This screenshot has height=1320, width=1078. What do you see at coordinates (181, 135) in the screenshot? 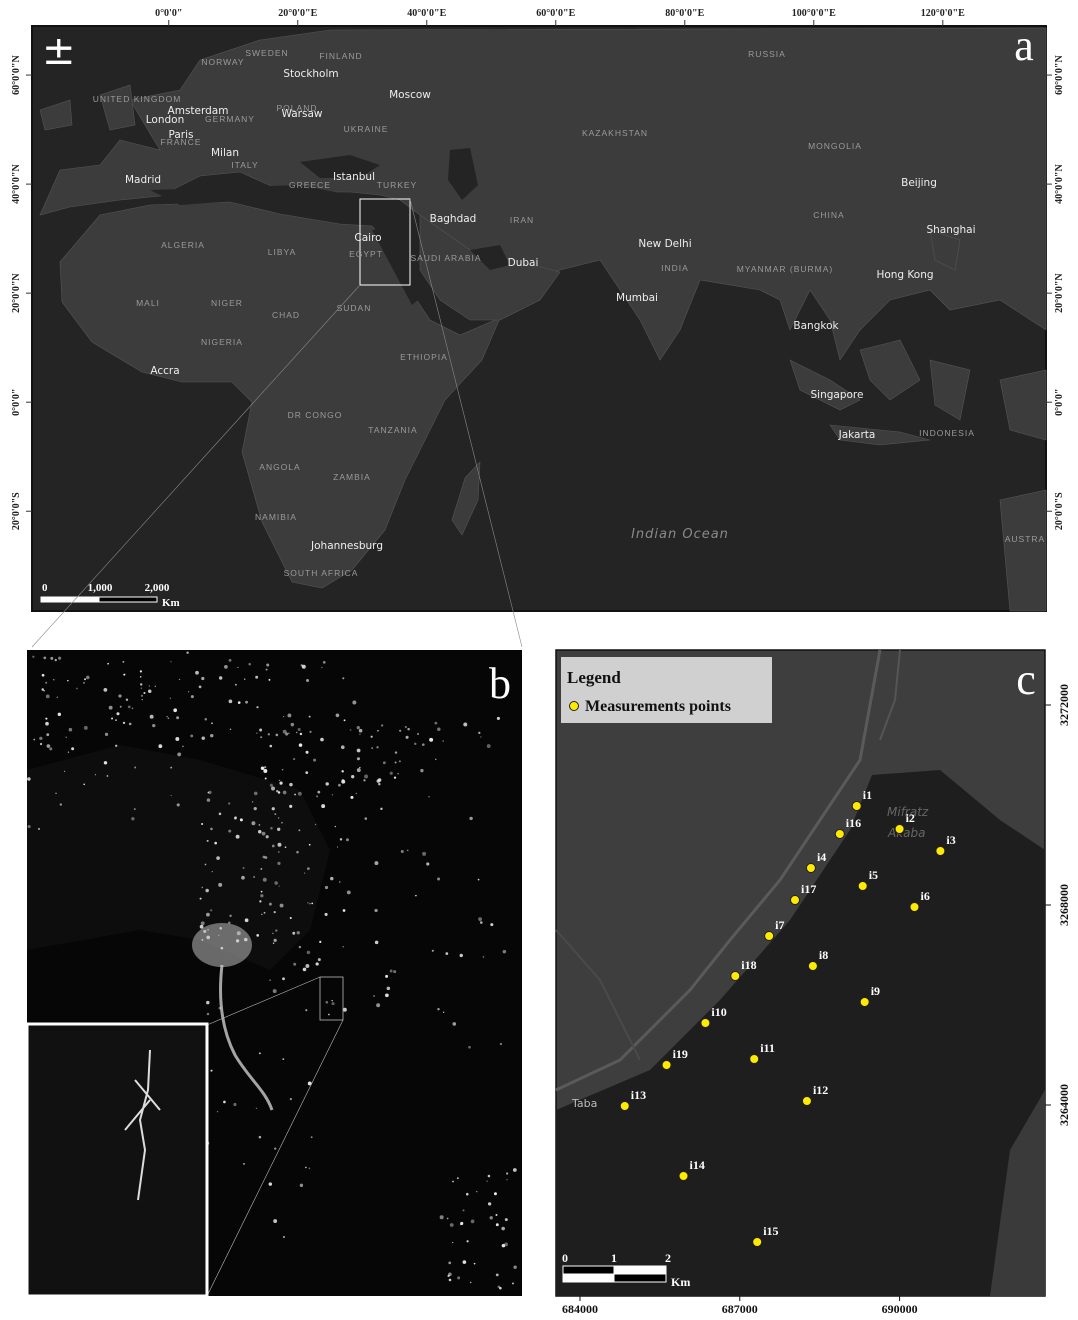
I see `city-label: Paris` at bounding box center [181, 135].